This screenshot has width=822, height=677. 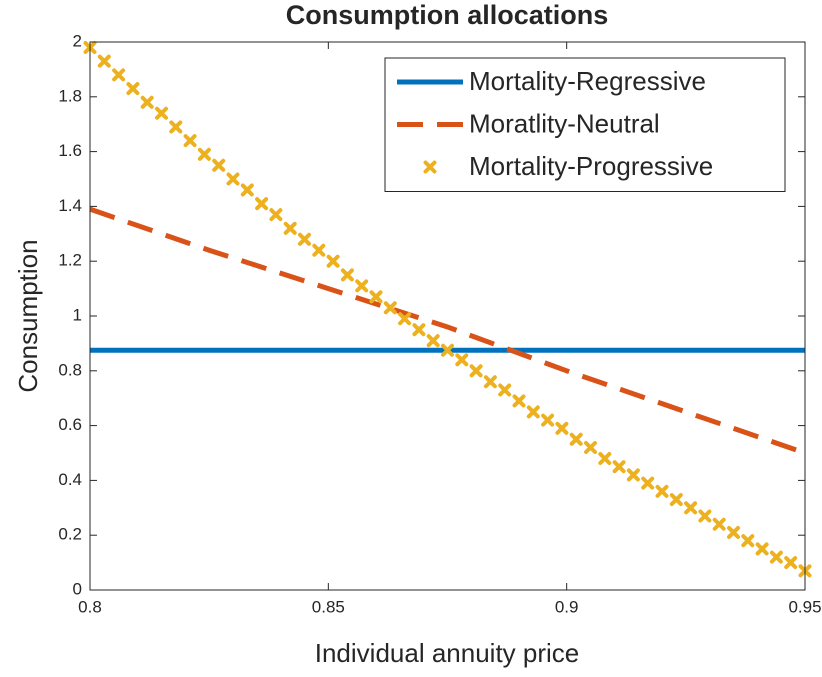 What do you see at coordinates (77, 588) in the screenshot?
I see `y-tick-label: 0` at bounding box center [77, 588].